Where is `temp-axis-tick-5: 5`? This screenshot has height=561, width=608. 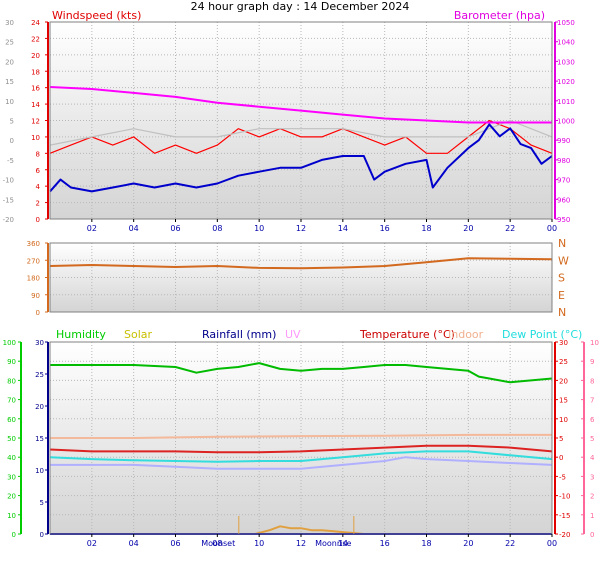
temp-axis-tick-5: 5 is located at coordinates (561, 439).